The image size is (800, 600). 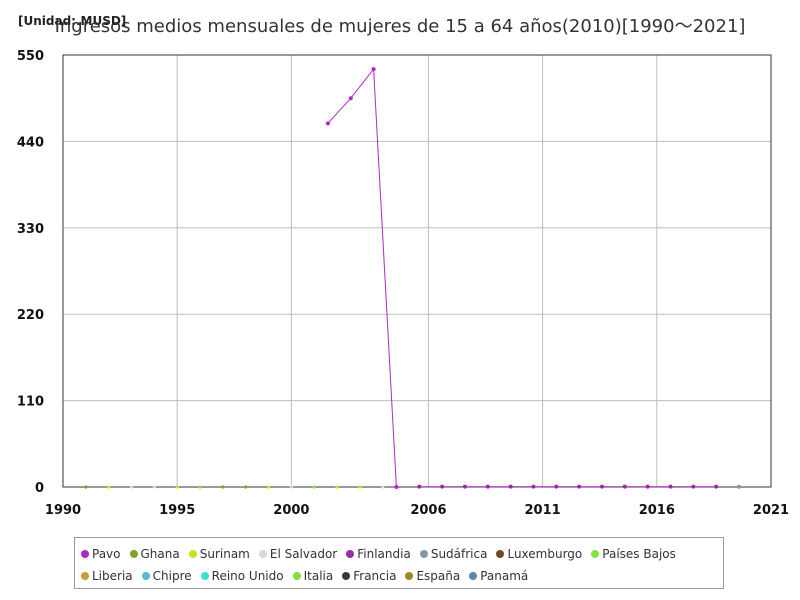 I want to click on legend-item: Ghana, so click(x=154, y=554).